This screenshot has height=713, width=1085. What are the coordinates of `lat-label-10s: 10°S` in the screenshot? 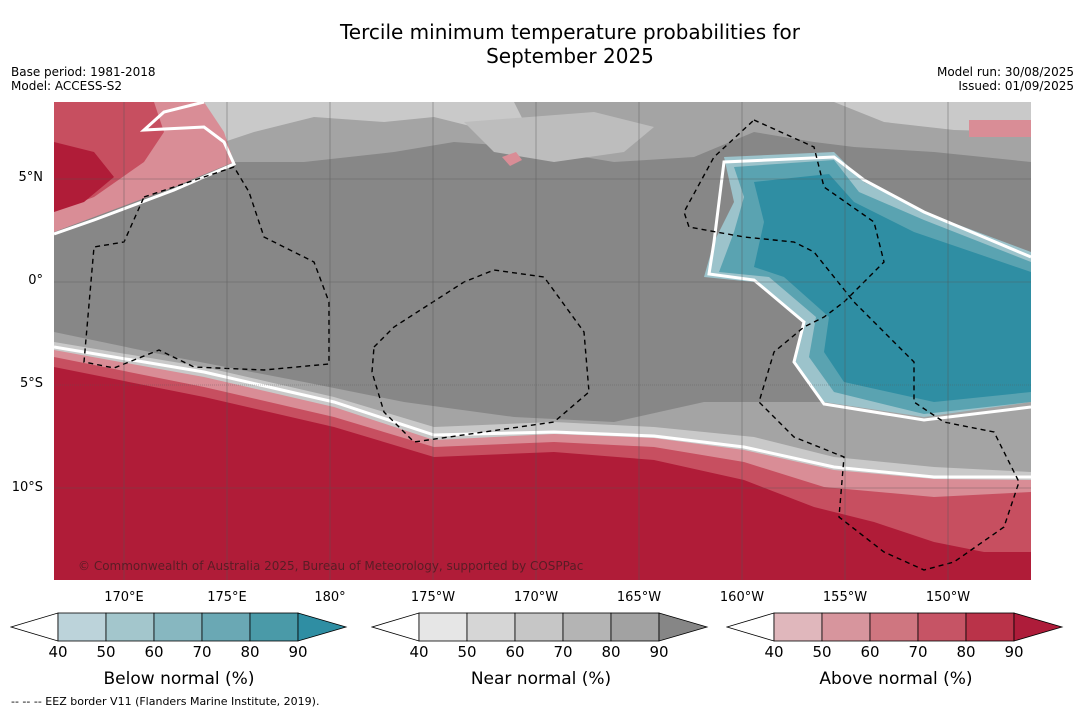 It's located at (27, 487).